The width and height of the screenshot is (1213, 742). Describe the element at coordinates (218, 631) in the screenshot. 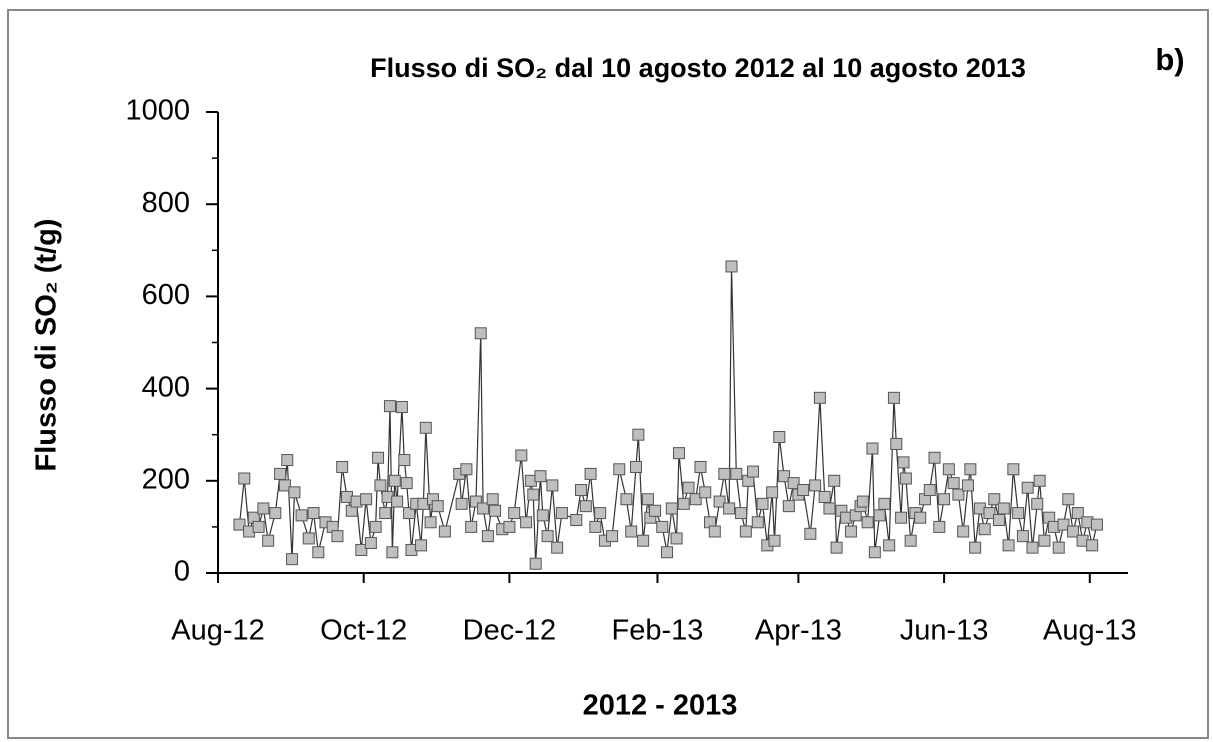

I see `x-tick-label: Aug-12` at that location.